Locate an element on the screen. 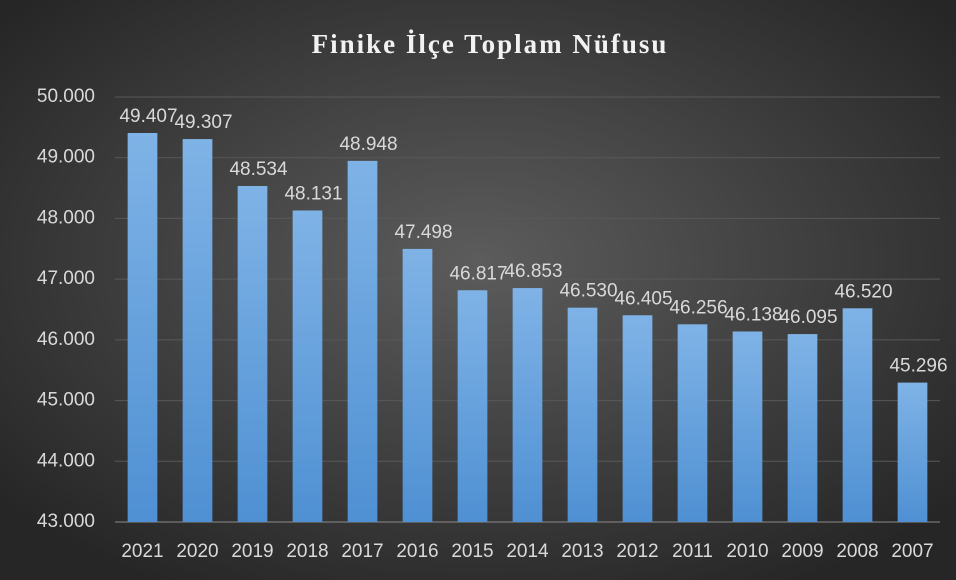  data-label: 47.498 is located at coordinates (423, 232).